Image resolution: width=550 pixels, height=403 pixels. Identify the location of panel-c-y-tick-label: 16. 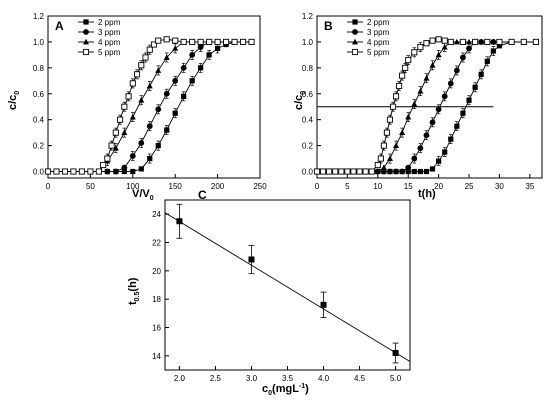
(156, 328).